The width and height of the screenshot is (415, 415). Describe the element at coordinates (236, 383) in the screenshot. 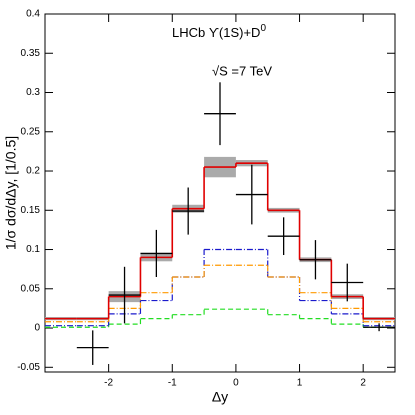

I see `x-tick-label: 0` at that location.